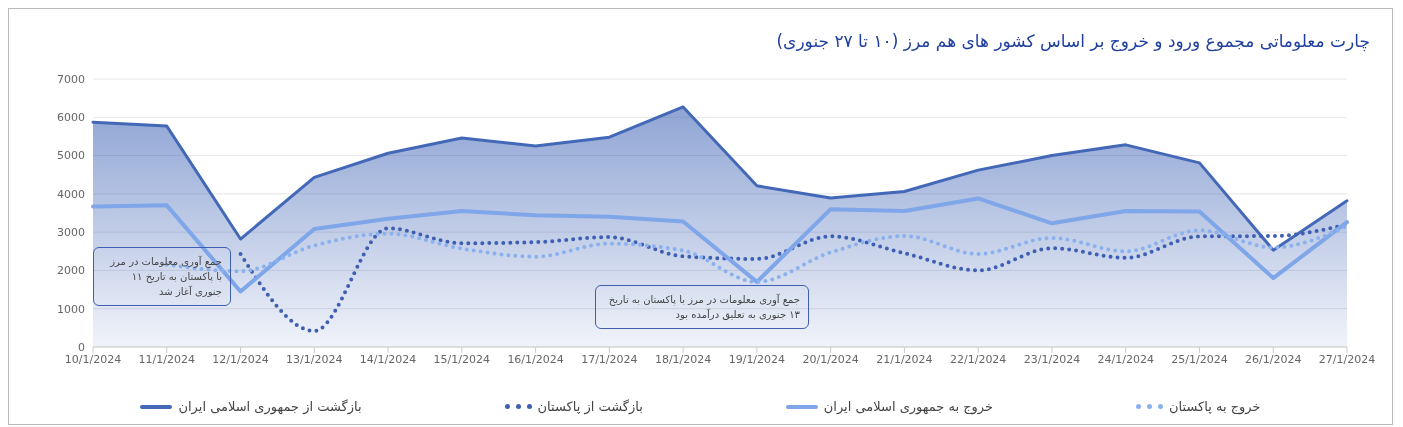  Describe the element at coordinates (683, 359) in the screenshot. I see `x-tick-label: 18/1/2024` at that location.